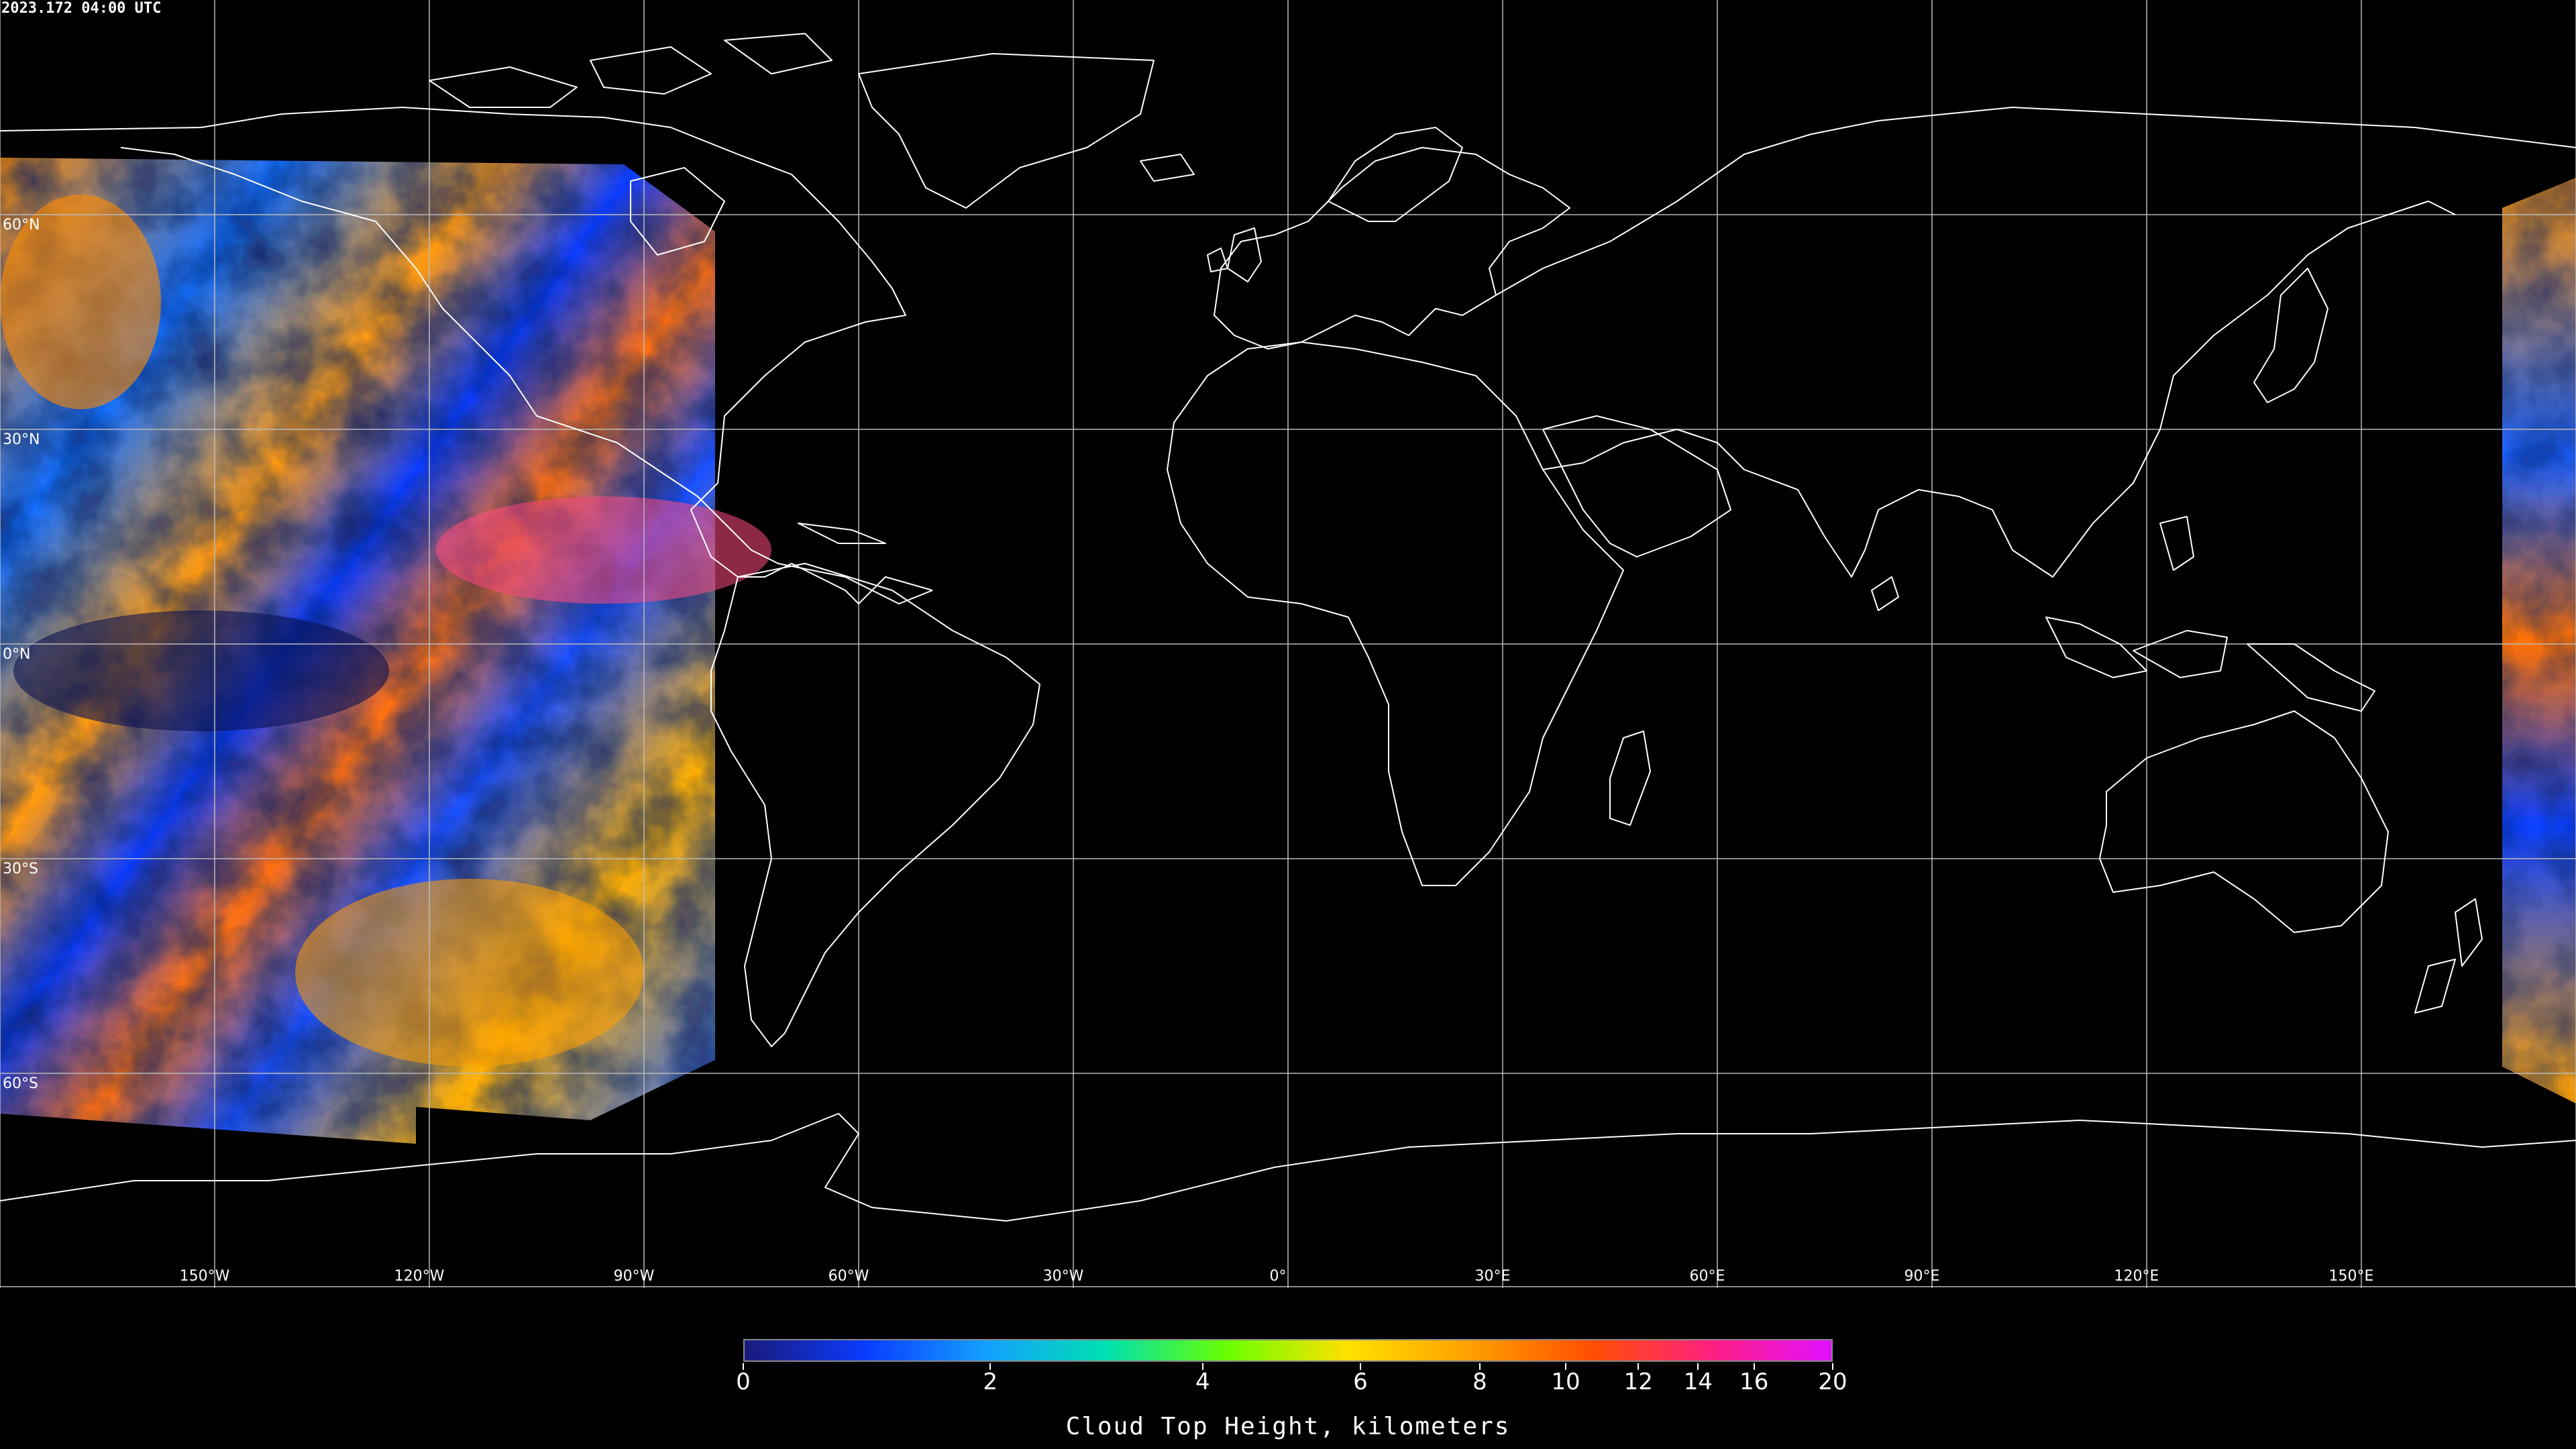 The image size is (2576, 1449). What do you see at coordinates (2351, 1276) in the screenshot?
I see `lon-label-150e: 150°E` at bounding box center [2351, 1276].